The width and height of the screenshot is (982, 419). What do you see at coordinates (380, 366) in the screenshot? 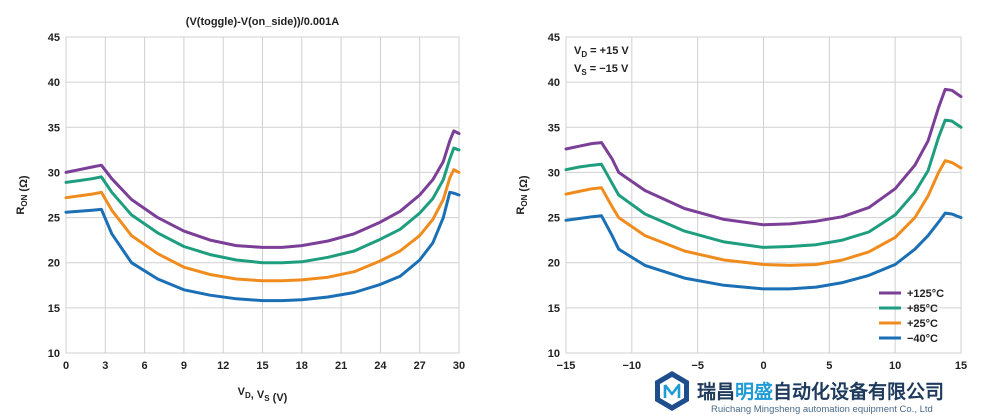
I see `x-tick-label: 24` at bounding box center [380, 366].